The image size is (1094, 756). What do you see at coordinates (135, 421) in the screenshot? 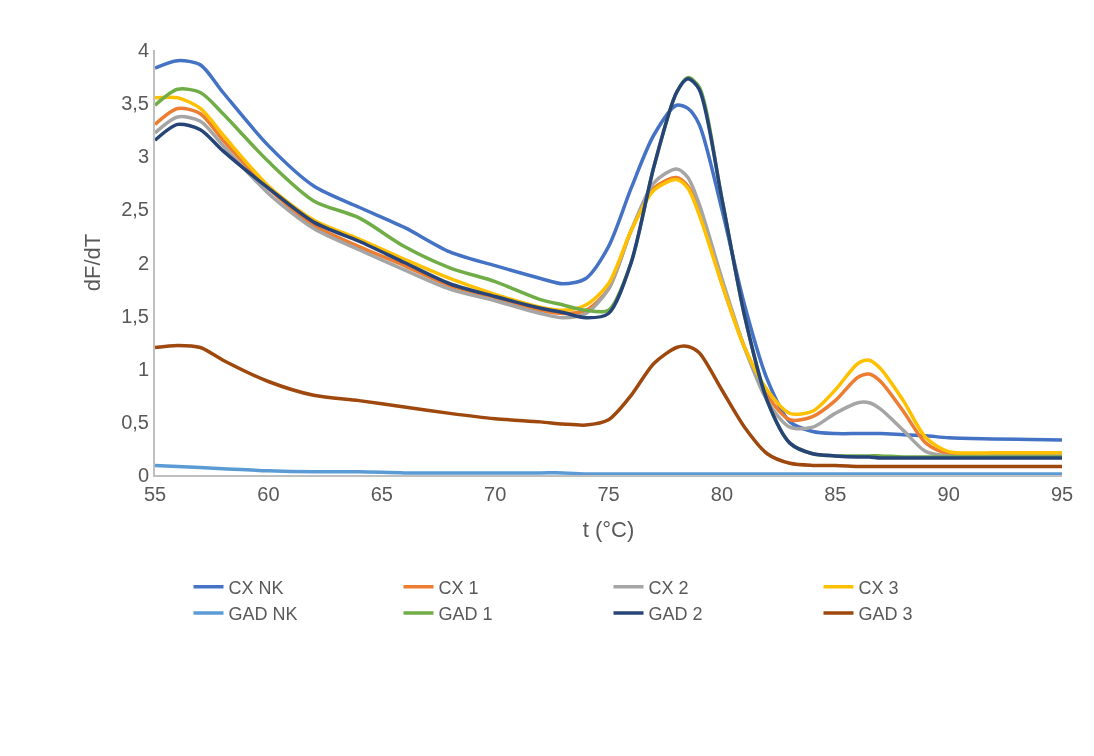
I see `y-tick-label: 0,5` at bounding box center [135, 421].